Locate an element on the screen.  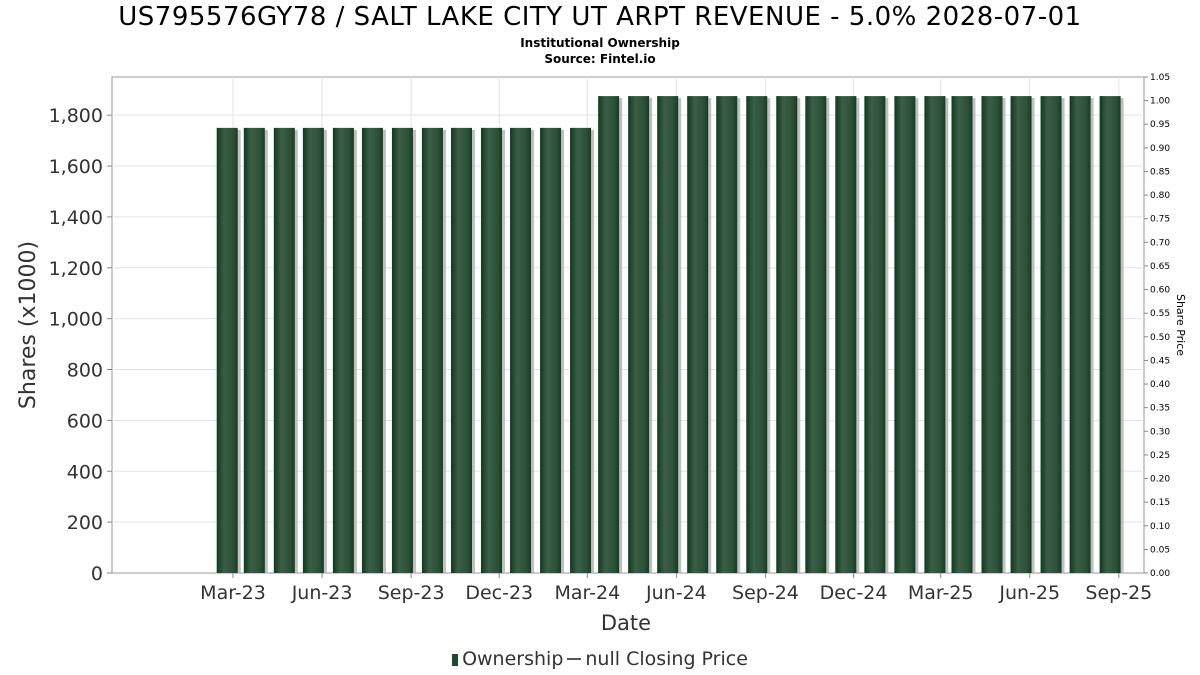
y2-tick-label: 0.75 is located at coordinates (1160, 220).